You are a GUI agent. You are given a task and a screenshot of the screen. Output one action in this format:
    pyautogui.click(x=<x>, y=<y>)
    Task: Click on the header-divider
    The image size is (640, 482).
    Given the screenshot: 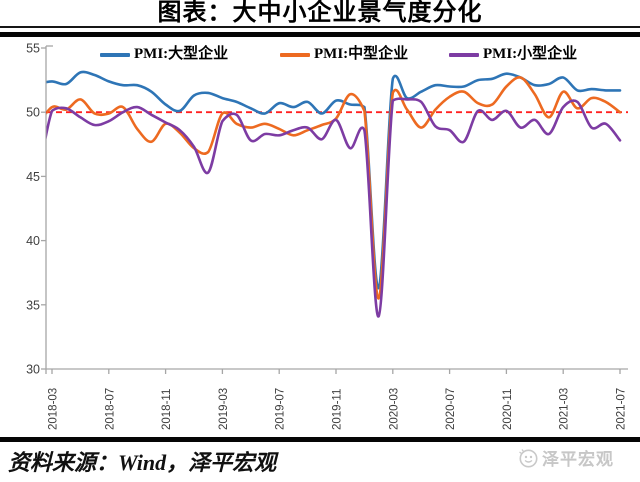 What is the action you would take?
    pyautogui.click(x=320, y=34)
    